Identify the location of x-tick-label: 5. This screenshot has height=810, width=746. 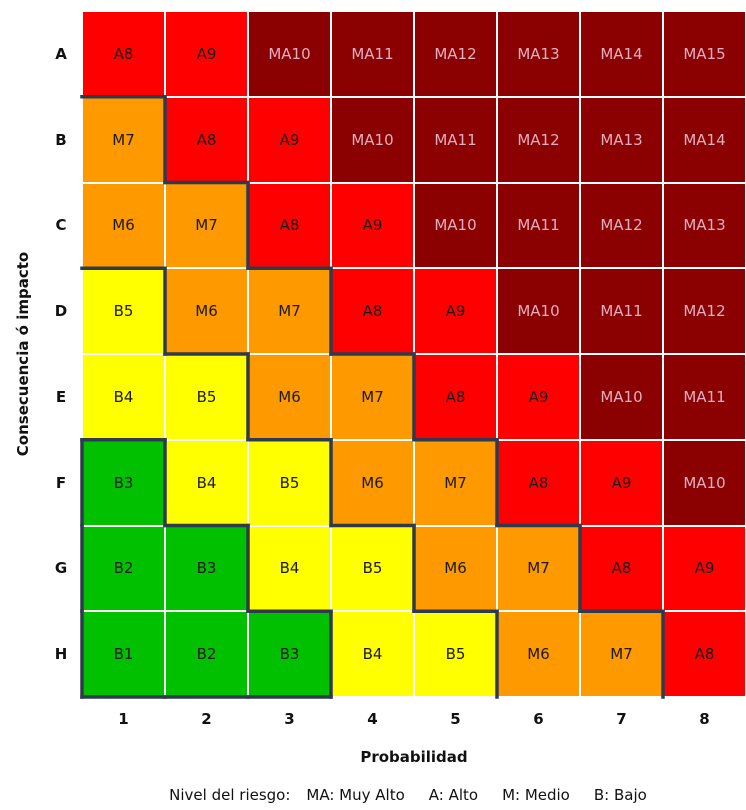
(455, 719).